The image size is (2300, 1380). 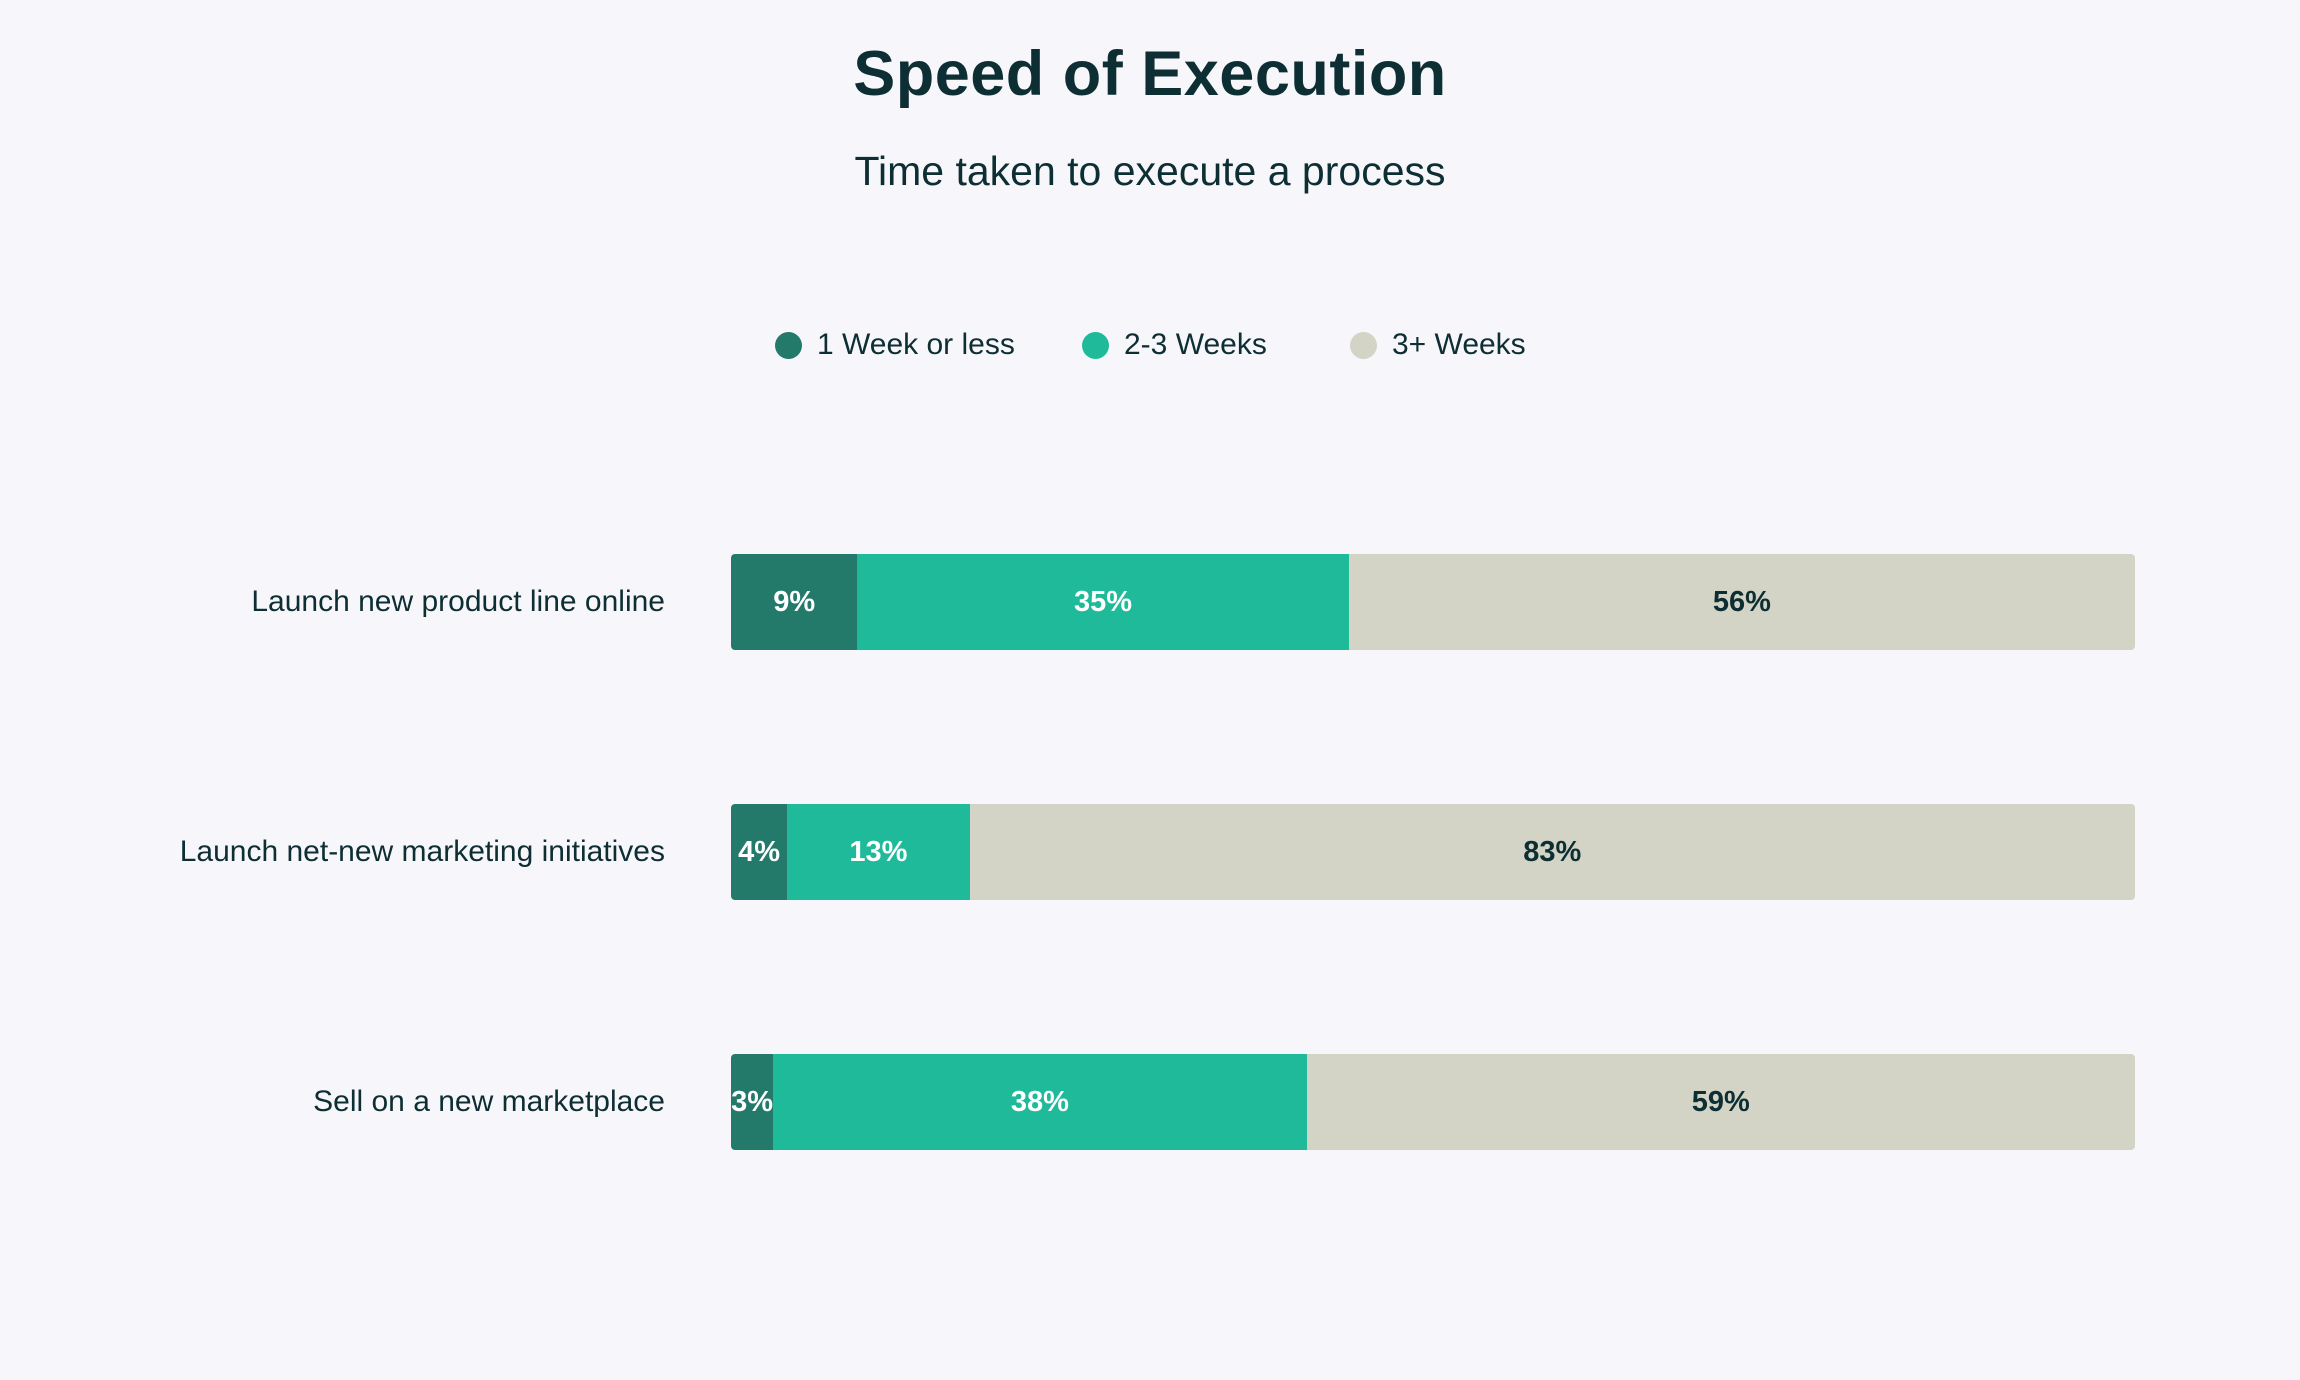 I want to click on data-label: 4%, so click(x=759, y=851).